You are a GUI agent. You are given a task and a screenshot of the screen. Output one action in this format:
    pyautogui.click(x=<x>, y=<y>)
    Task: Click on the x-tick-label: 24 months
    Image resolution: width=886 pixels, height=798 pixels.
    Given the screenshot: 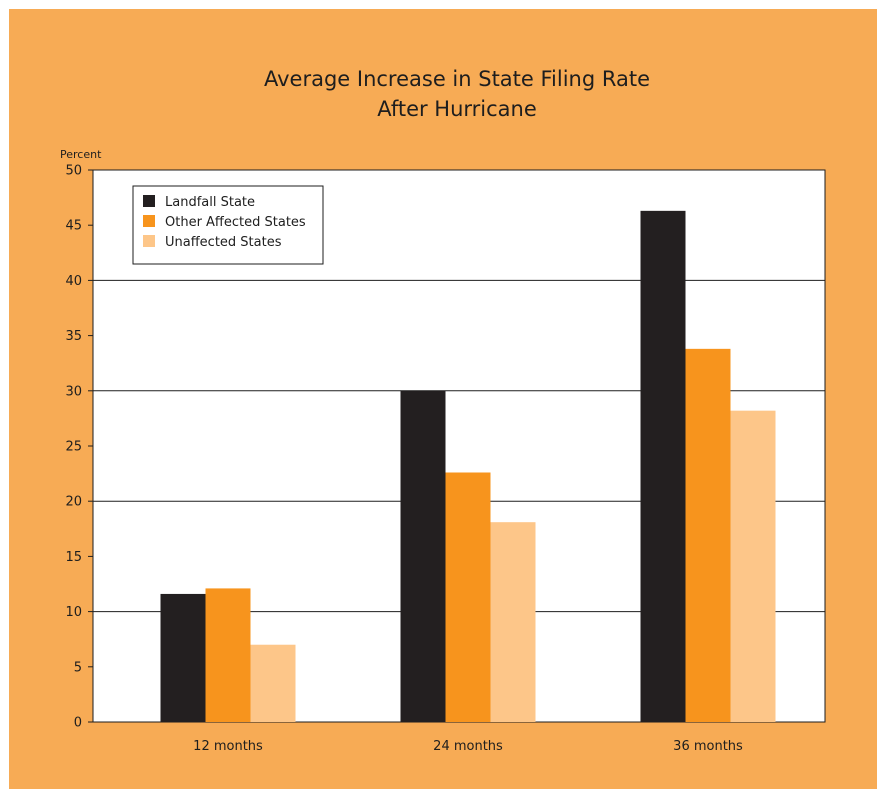 What is the action you would take?
    pyautogui.click(x=468, y=746)
    